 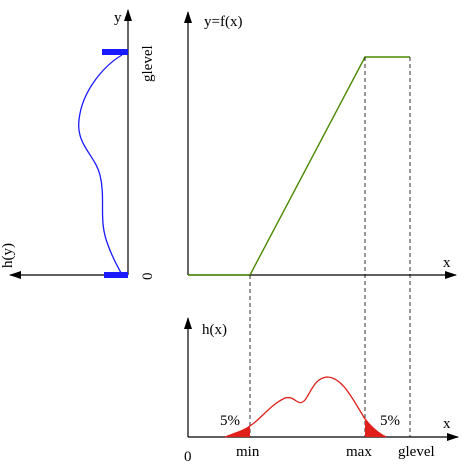 I want to click on panel-title: h(x), so click(x=214, y=330).